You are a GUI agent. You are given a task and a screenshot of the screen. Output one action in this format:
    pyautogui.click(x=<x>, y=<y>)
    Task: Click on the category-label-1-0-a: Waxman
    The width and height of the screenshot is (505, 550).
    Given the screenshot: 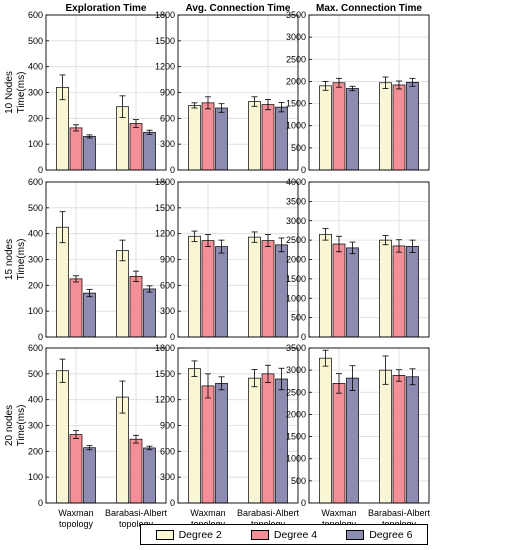 What is the action you would take?
    pyautogui.click(x=207, y=513)
    